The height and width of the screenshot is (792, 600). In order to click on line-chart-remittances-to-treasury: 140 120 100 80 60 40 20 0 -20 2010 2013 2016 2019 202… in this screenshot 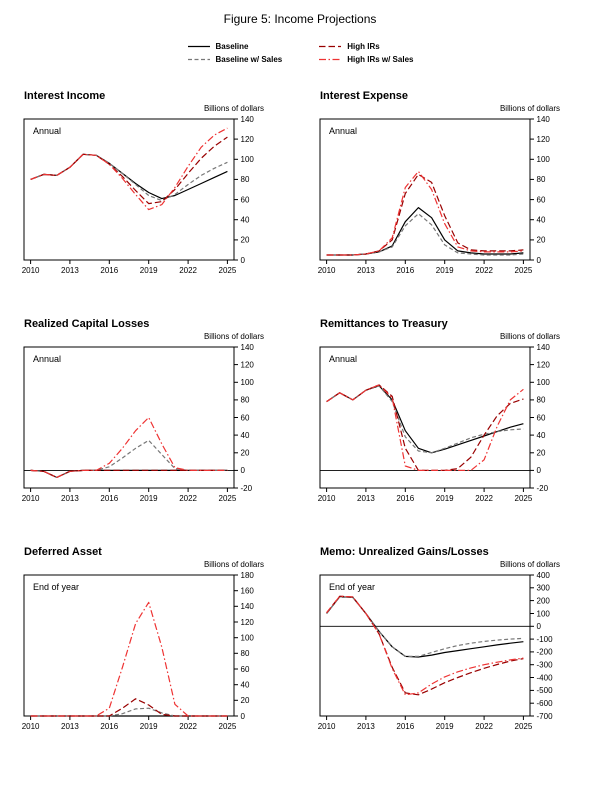, I will do `click(434, 423)`.